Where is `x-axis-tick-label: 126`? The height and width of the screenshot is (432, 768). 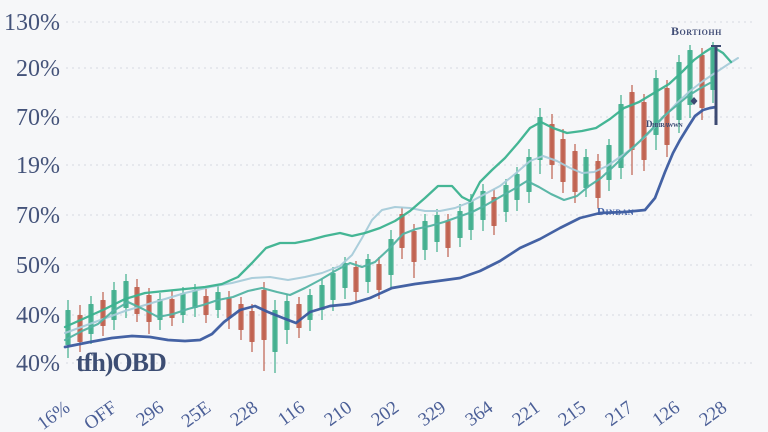
x-axis-tick-label: 126 is located at coordinates (666, 414).